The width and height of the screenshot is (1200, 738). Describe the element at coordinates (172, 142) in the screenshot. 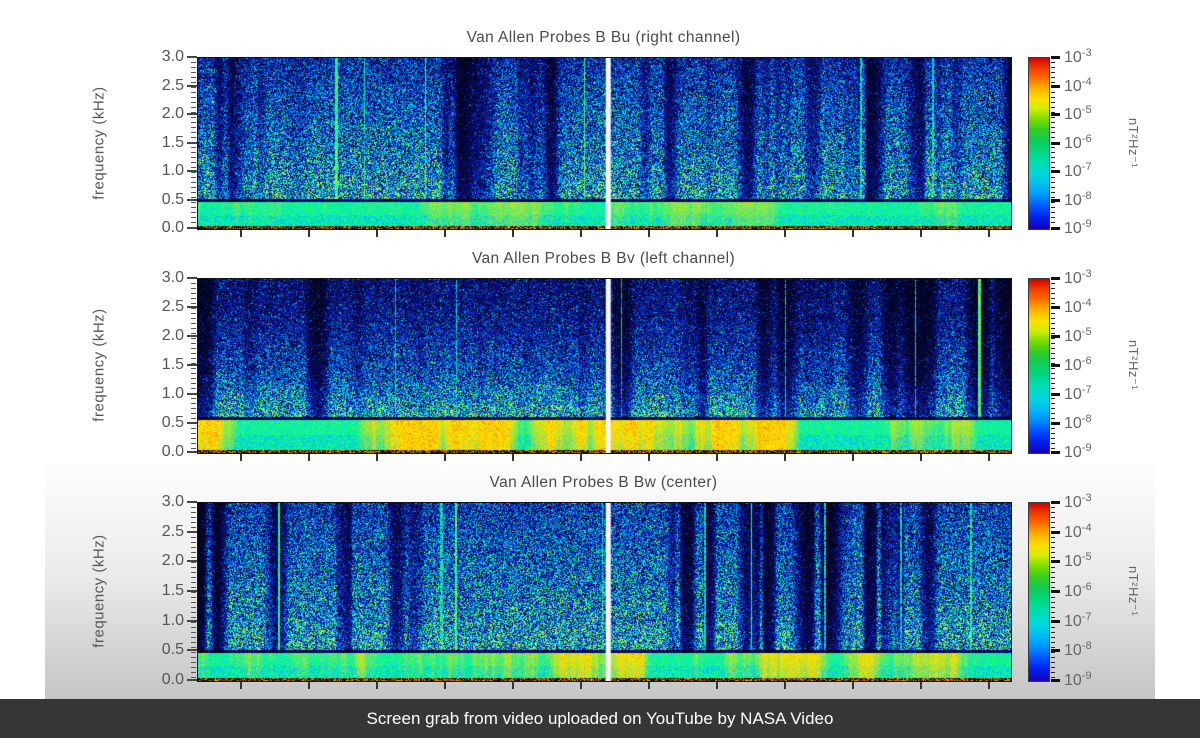

I see `y-tick-label: 1.5` at that location.